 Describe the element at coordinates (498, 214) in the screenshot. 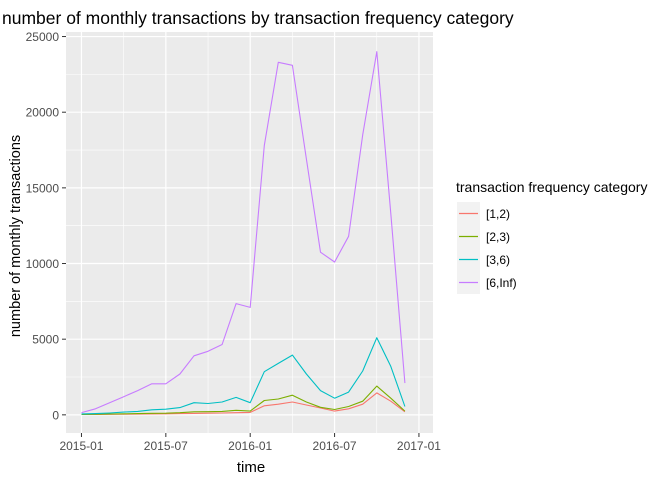

I see `legend-entry-label: [1,2)` at that location.